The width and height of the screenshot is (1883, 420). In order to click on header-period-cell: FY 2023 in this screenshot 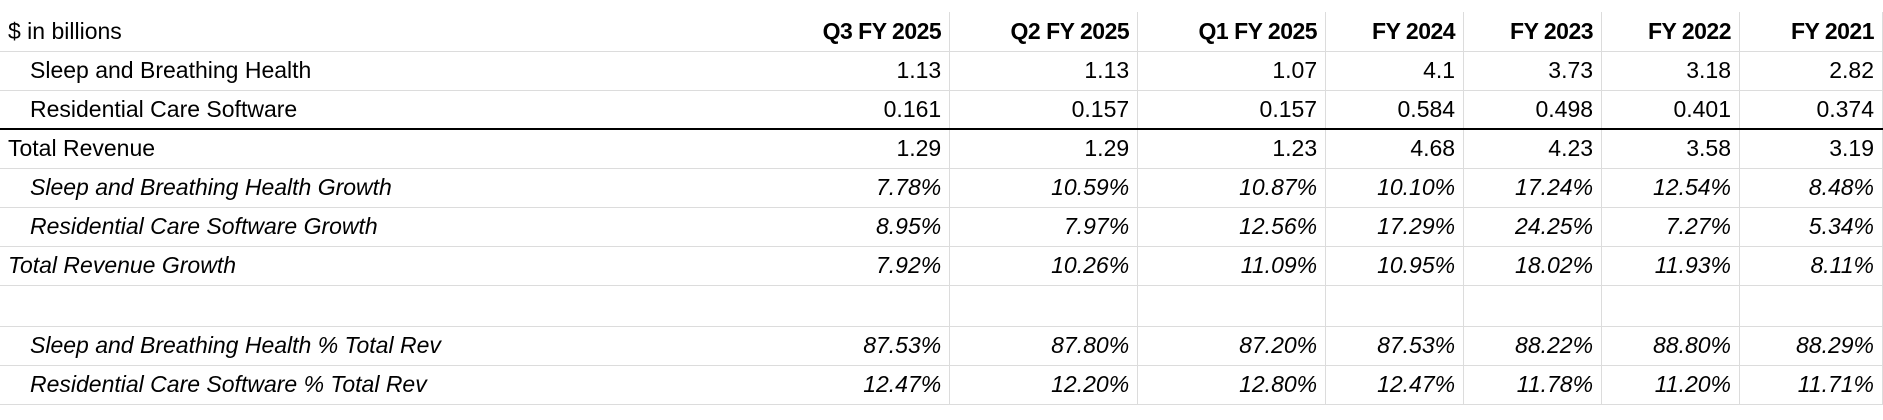, I will do `click(1533, 32)`.